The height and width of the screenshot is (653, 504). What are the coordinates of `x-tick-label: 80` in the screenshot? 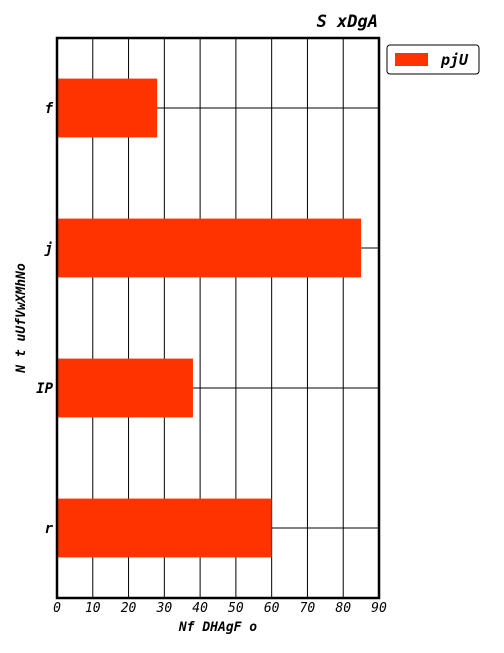 It's located at (343, 608).